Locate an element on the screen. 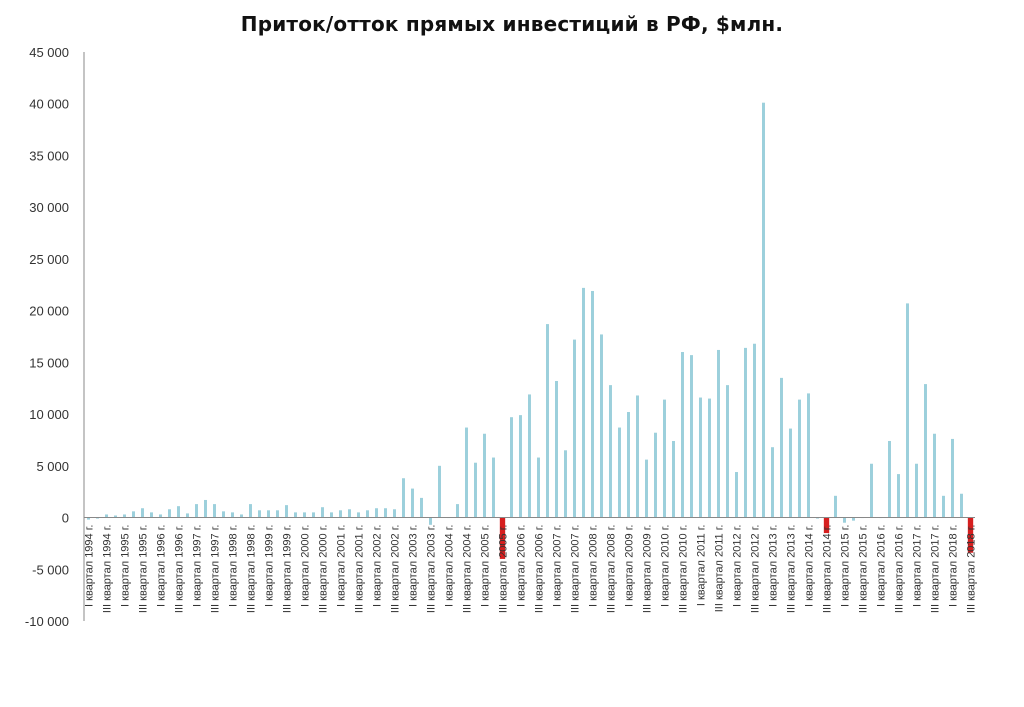 This screenshot has height=707, width=1024. x-tick-label: III квартал 1996 г. is located at coordinates (180, 569).